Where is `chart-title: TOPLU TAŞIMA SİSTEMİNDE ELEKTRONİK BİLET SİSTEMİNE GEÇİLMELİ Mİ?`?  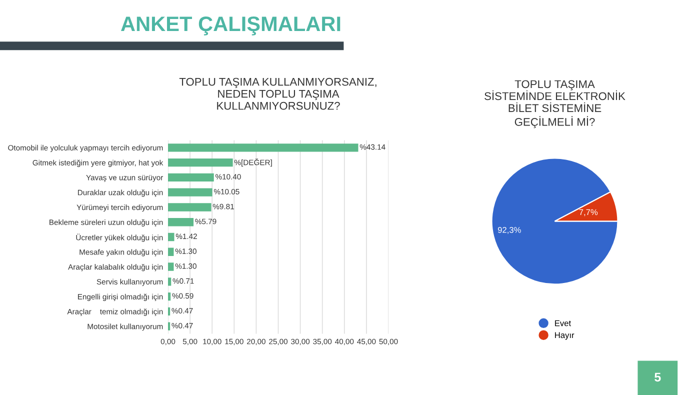
chart-title: TOPLU TAŞIMA SİSTEMİNDE ELEKTRONİK BİLET SİSTEMİNE GEÇİLMELİ Mİ? is located at coordinates (555, 104).